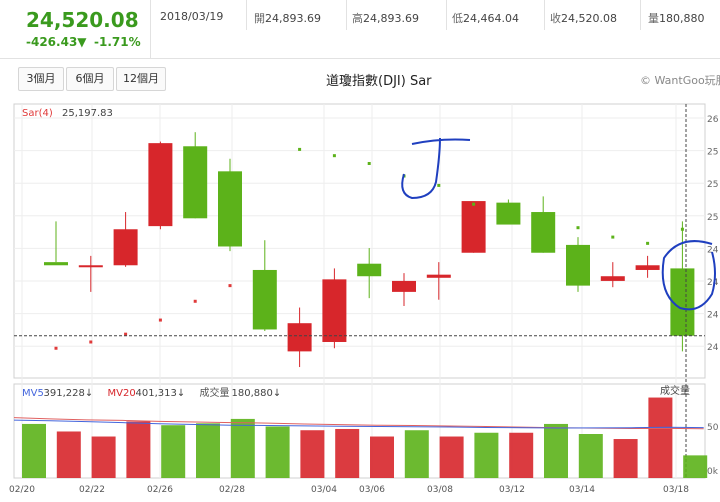  What do you see at coordinates (22, 490) in the screenshot?
I see `x-tick-label: 02/20` at bounding box center [22, 490].